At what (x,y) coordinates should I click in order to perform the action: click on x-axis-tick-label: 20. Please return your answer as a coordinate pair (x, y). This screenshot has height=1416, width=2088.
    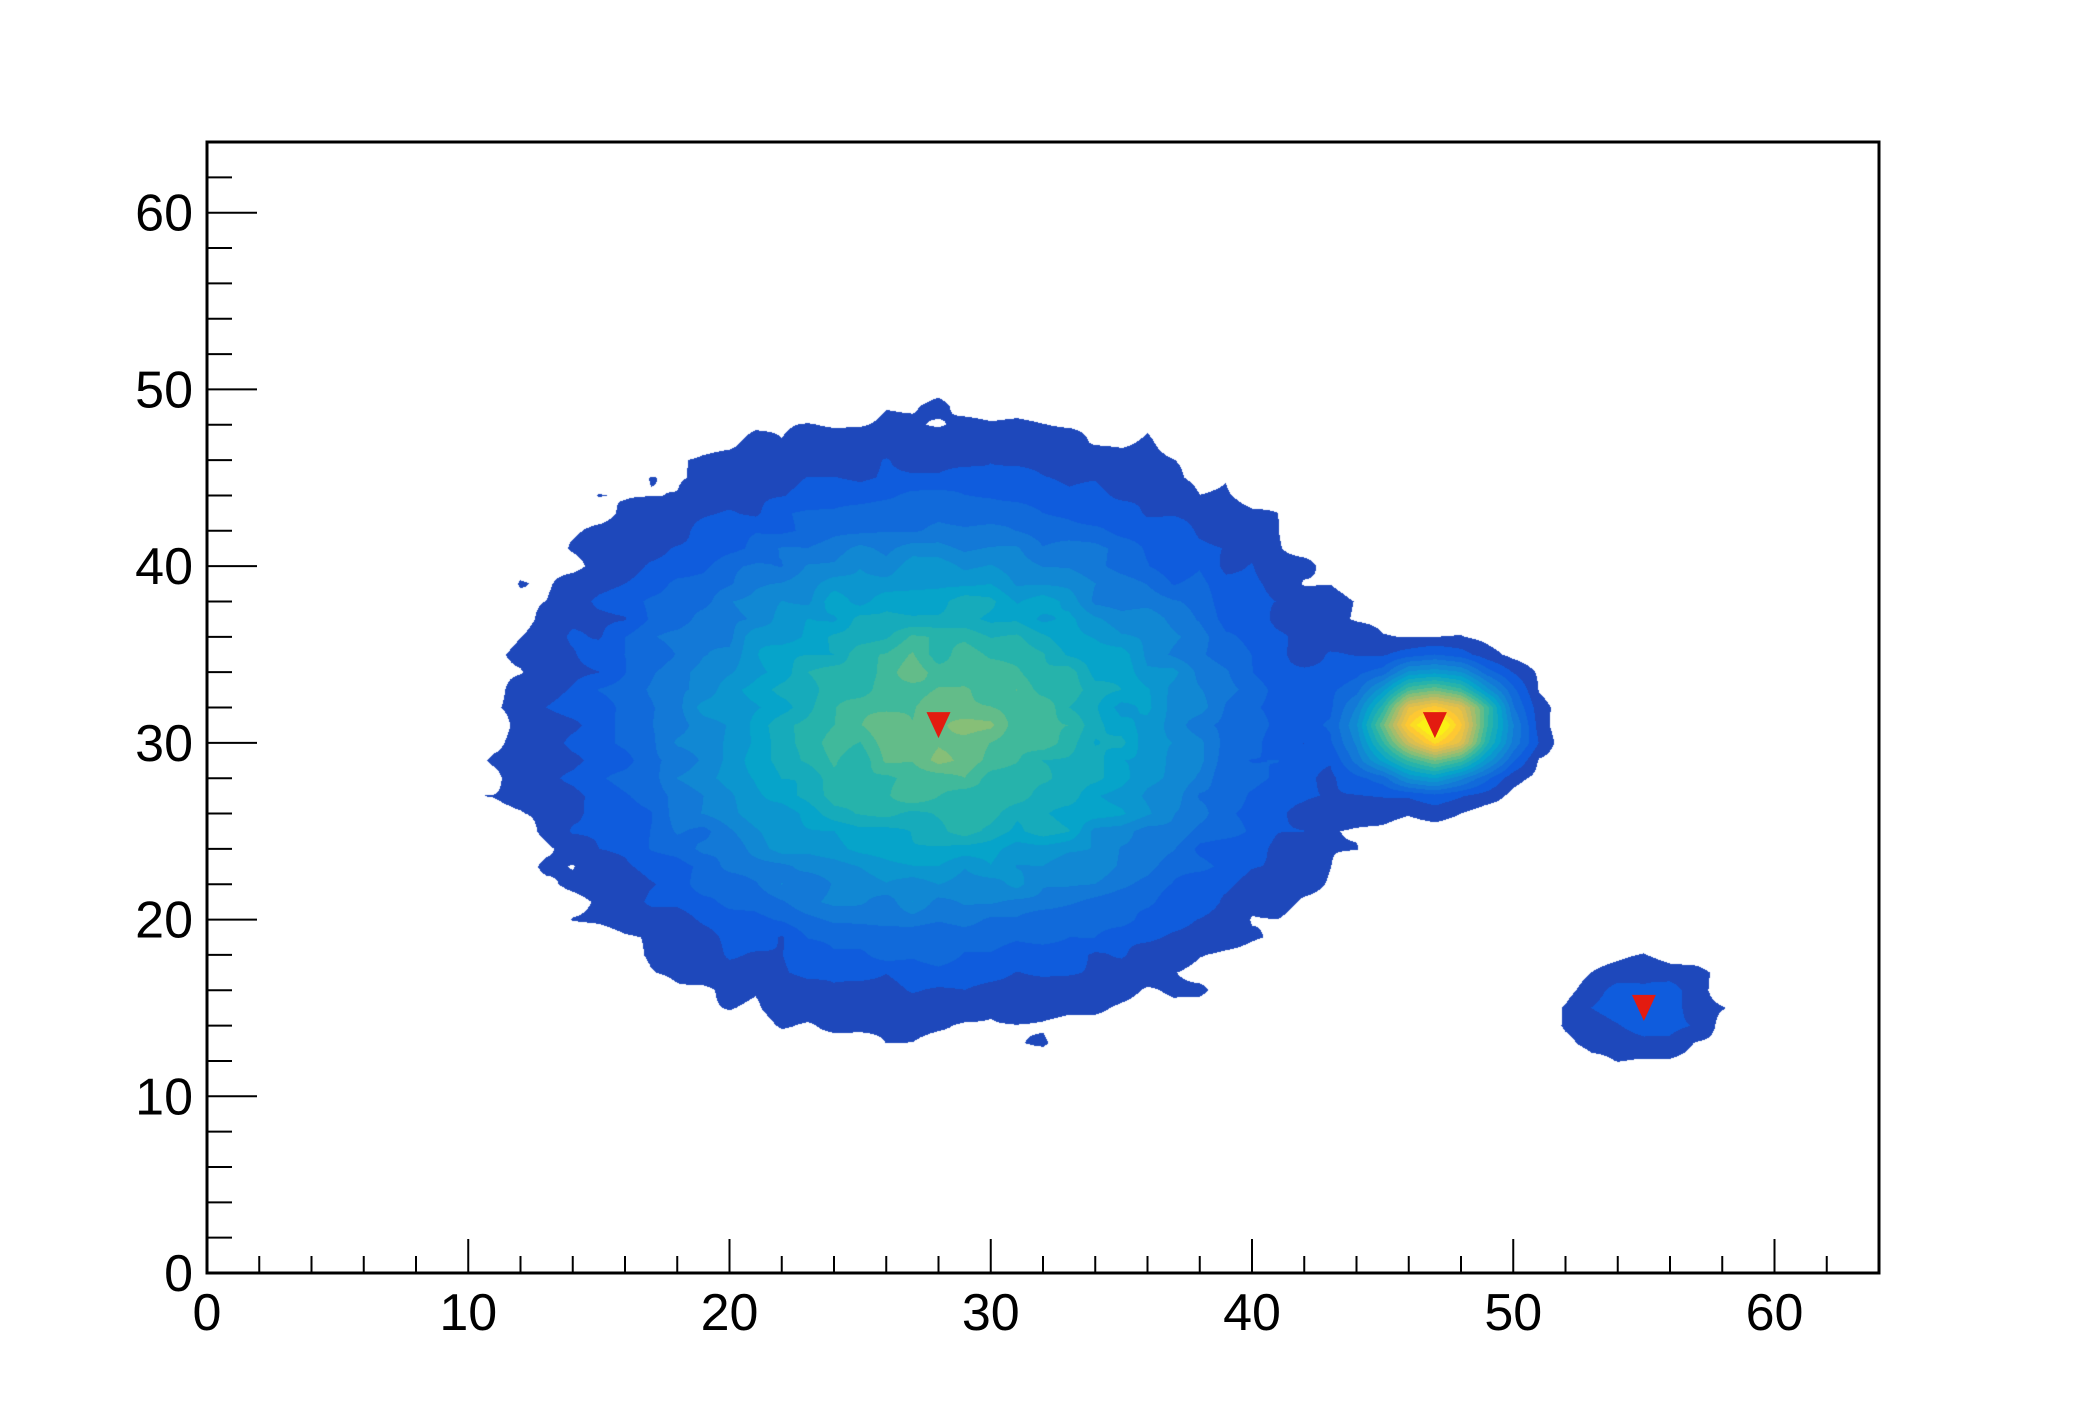
    Looking at the image, I should click on (730, 1313).